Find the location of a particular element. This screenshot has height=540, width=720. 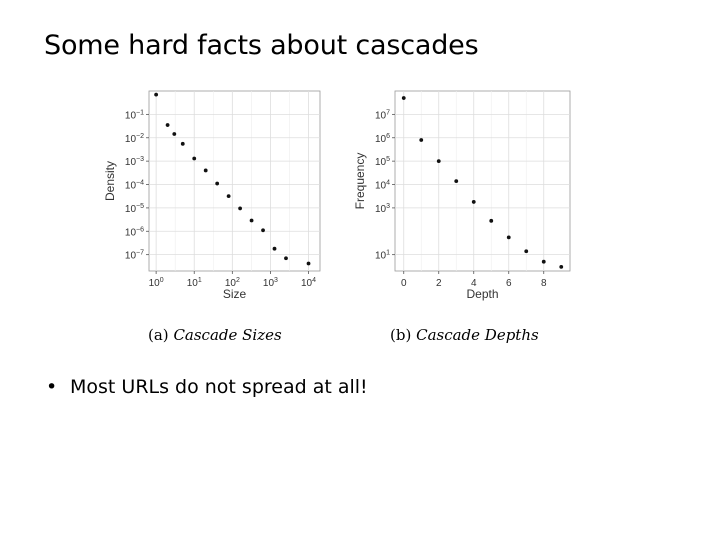

caption-cascade-sizes: (a) Cascade Sizes is located at coordinates (215, 335).